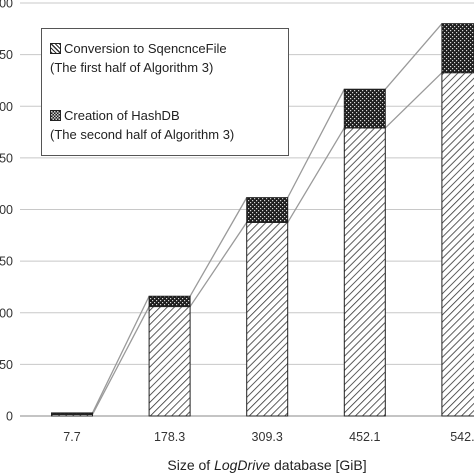  What do you see at coordinates (266, 465) in the screenshot?
I see `x-axis-title: Size of LogDrive database [GiB]` at bounding box center [266, 465].